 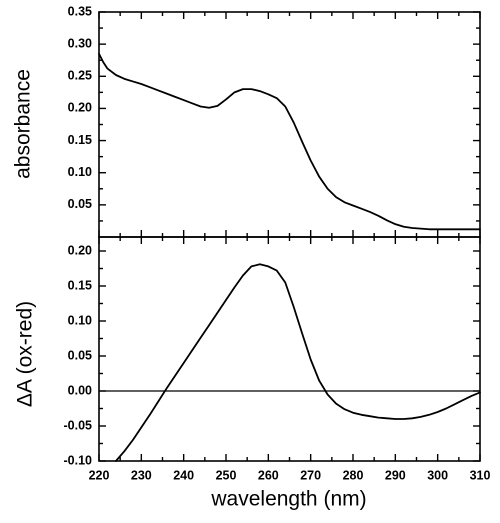 I want to click on bottom-y-tick-label: -0.05, so click(x=78, y=425).